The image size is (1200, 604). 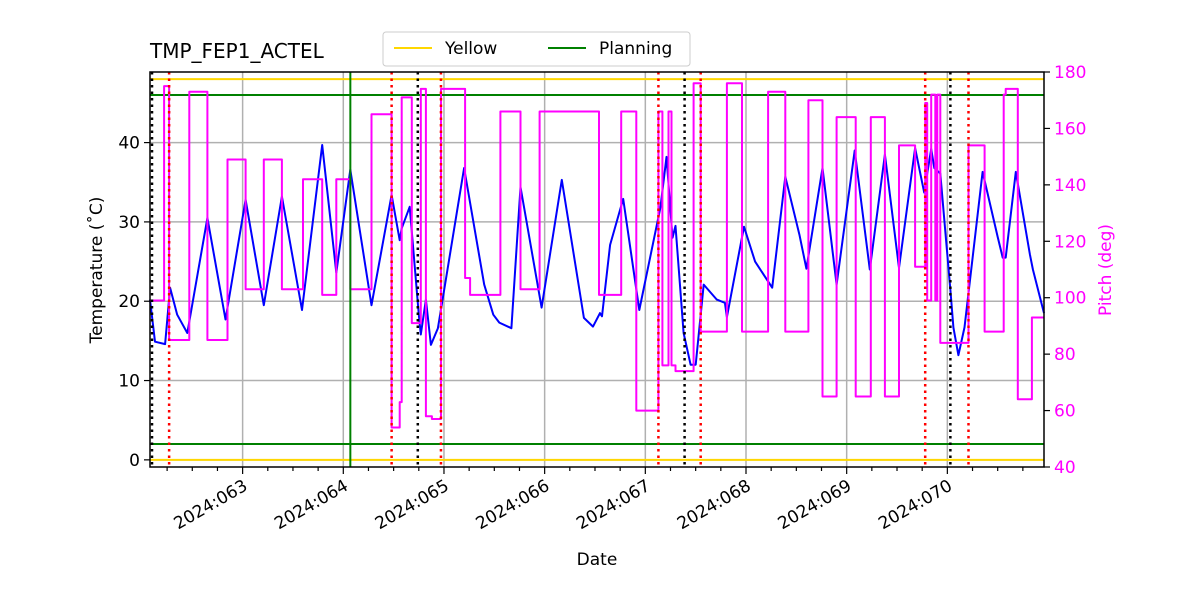 I want to click on y2-tick-label: 120, so click(x=1070, y=242).